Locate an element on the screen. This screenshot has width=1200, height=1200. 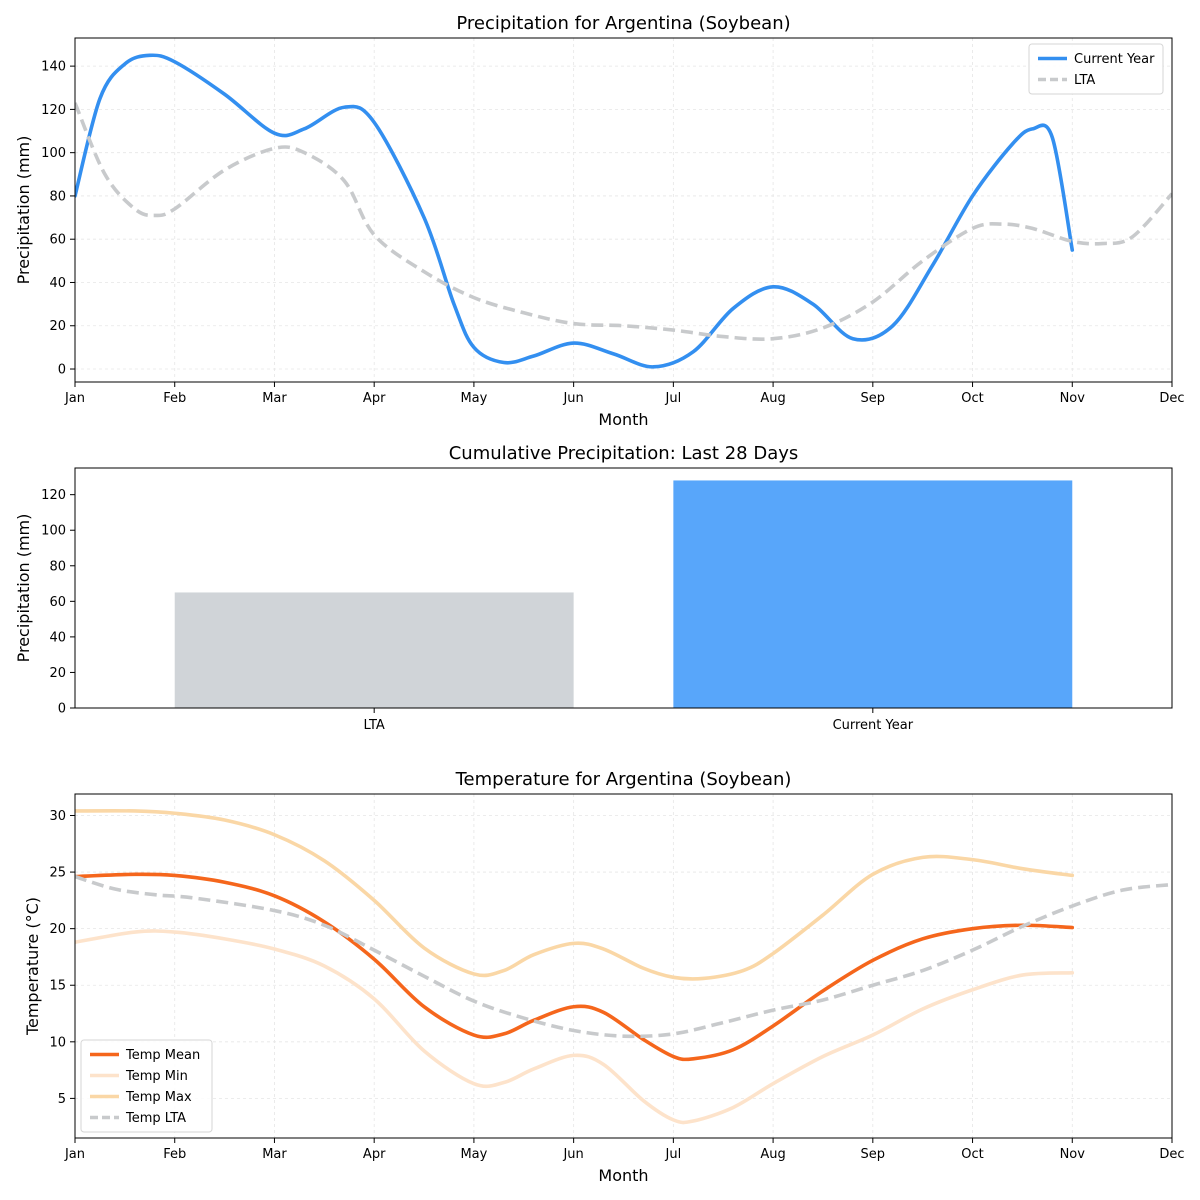
chart-title: Temperature for Argentina (Soybean) is located at coordinates (623, 779).